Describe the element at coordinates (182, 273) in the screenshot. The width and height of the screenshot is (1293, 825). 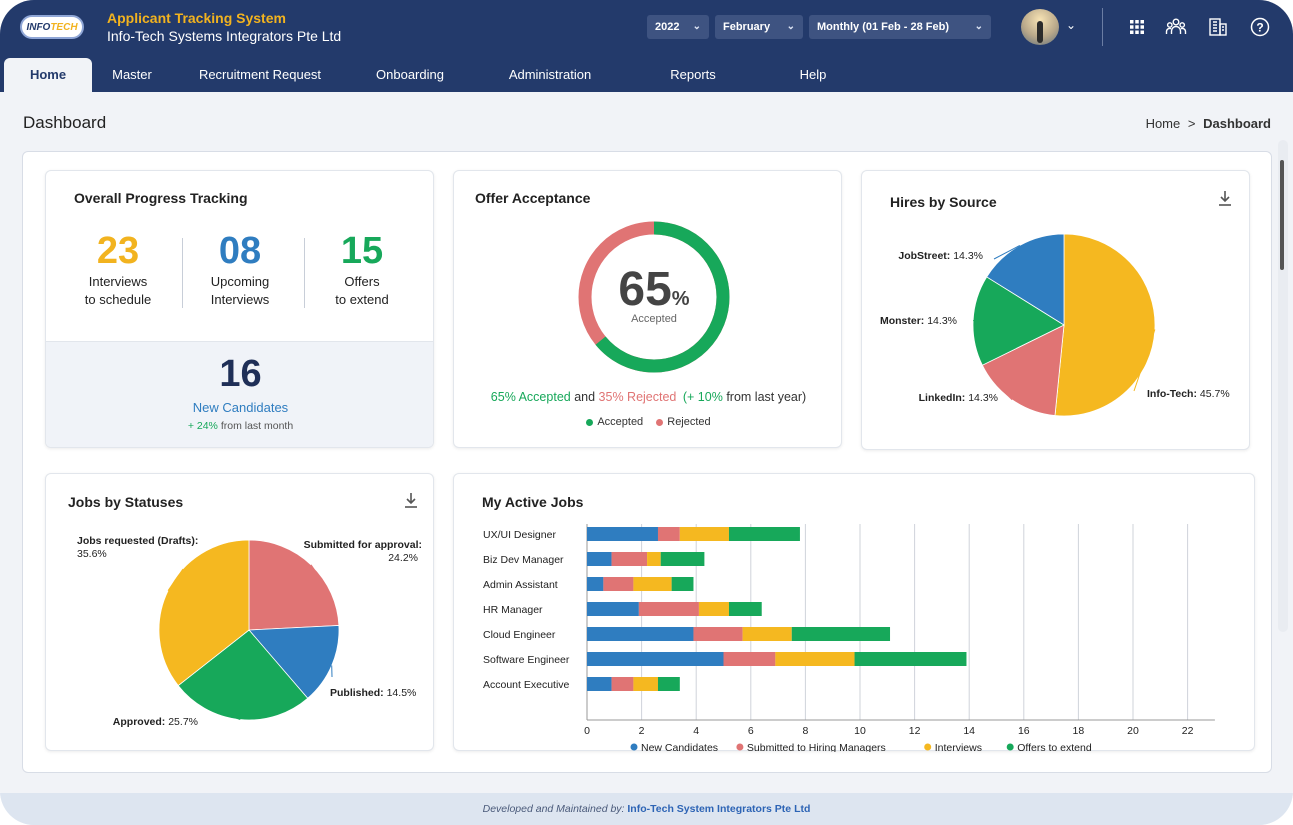
I see `metric-divider` at that location.